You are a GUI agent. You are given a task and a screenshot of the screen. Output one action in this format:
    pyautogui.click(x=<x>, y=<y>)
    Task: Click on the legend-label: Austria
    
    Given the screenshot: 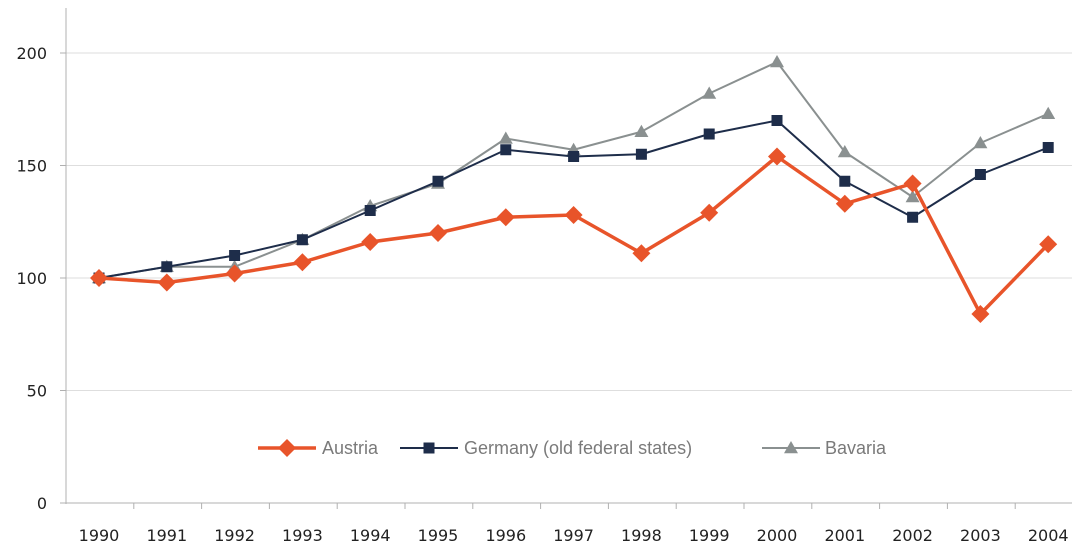 What is the action you would take?
    pyautogui.click(x=350, y=448)
    